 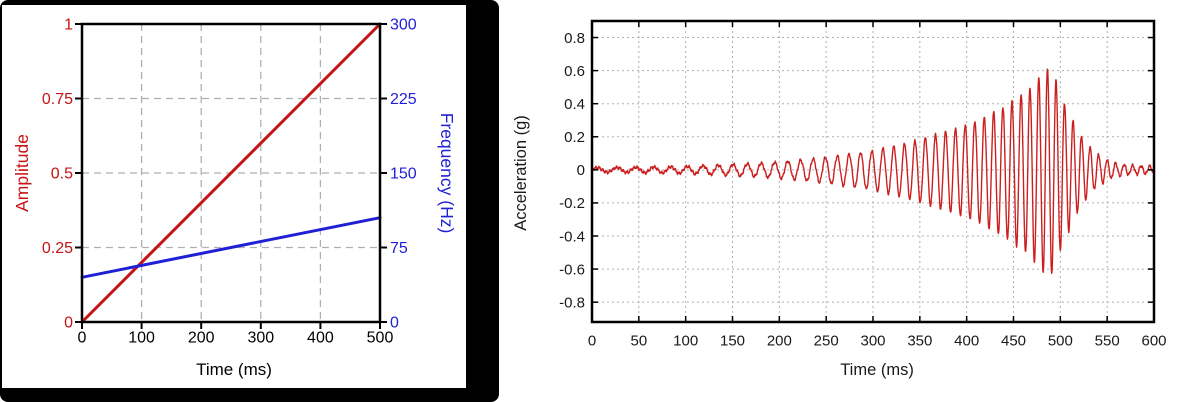 I want to click on y-left-tick-label: 0, so click(x=68, y=323).